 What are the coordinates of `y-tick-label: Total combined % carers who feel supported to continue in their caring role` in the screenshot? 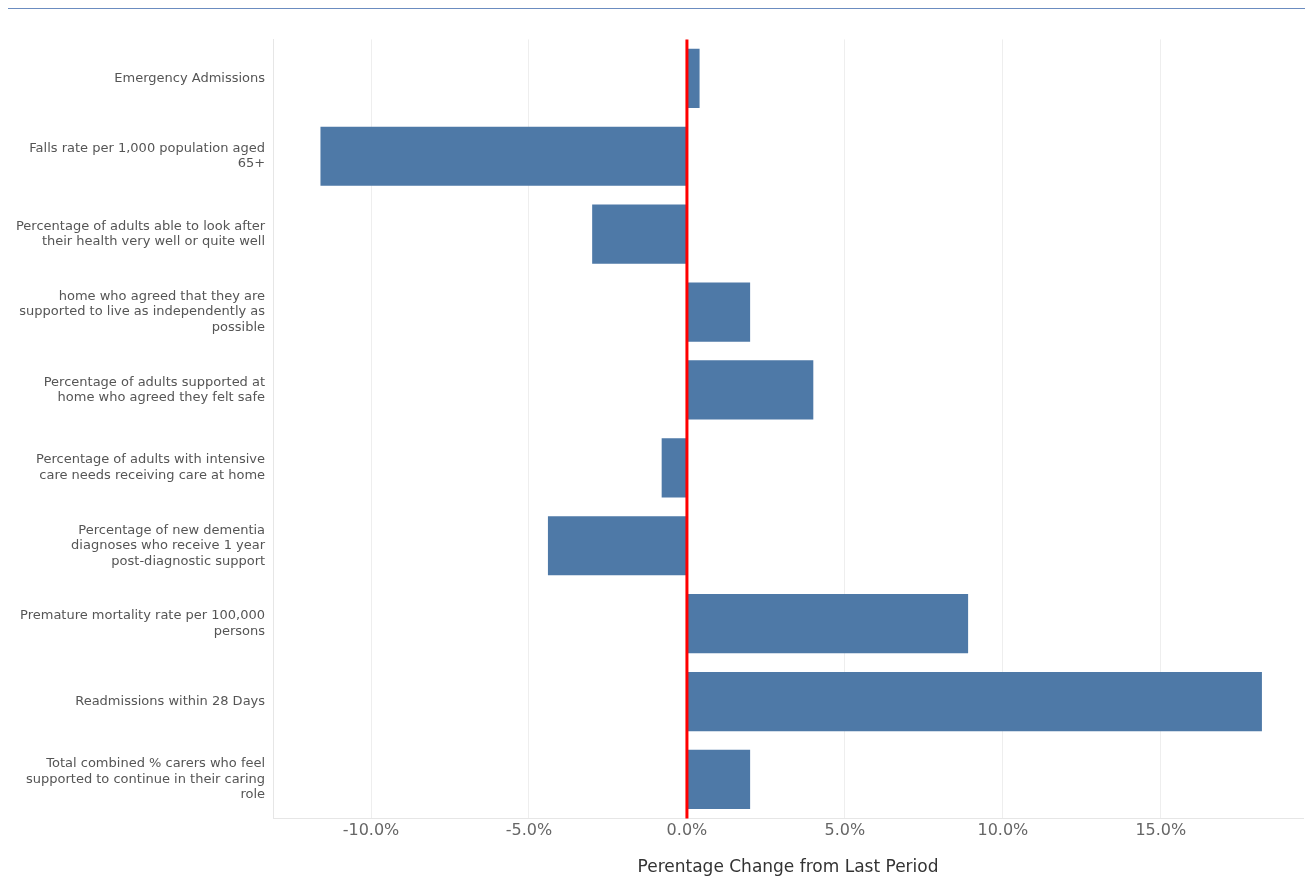 It's located at (145, 778).